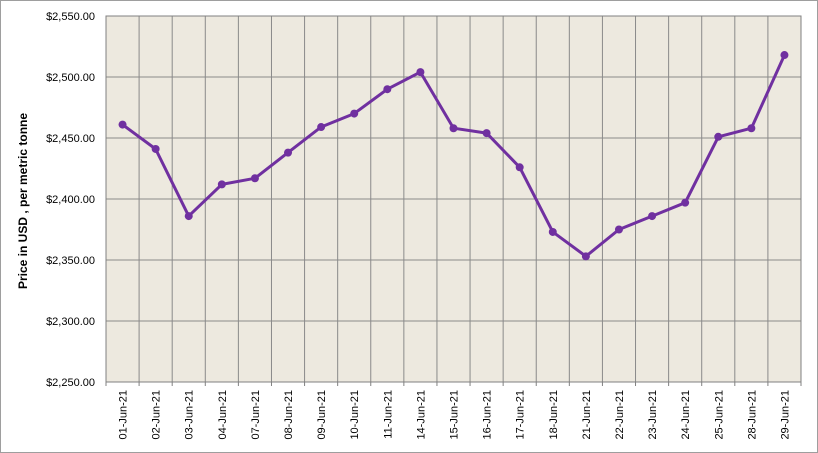 The height and width of the screenshot is (453, 818). I want to click on y-tick-label: $2,550.00, so click(70, 17).